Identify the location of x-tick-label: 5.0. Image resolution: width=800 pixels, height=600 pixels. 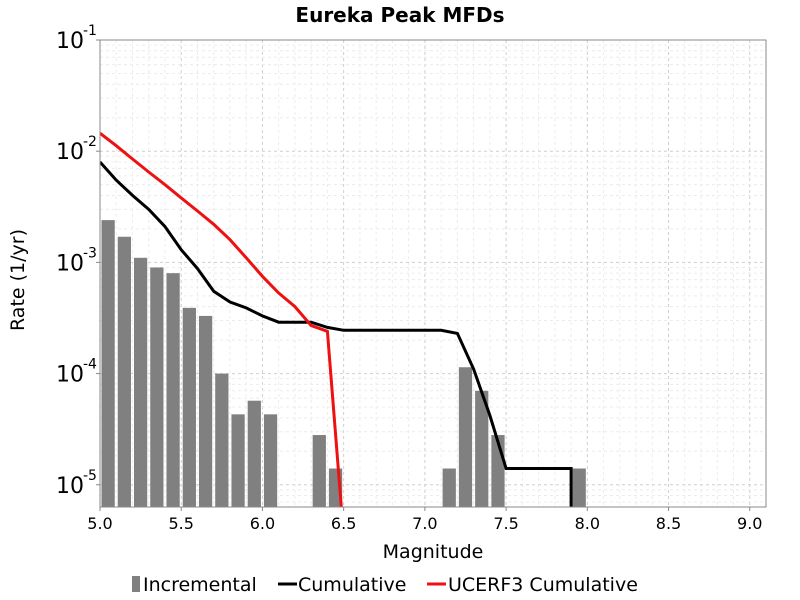
(99, 523).